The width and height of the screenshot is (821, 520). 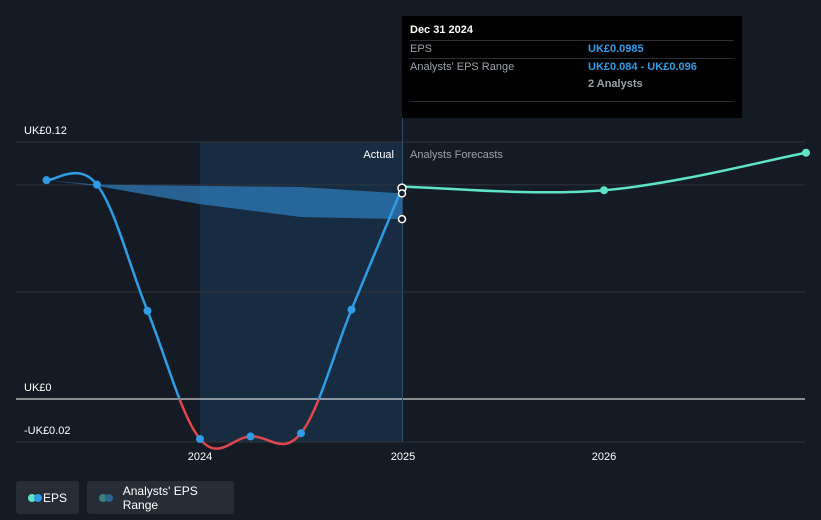 I want to click on tooltip-divider, so click(x=572, y=101).